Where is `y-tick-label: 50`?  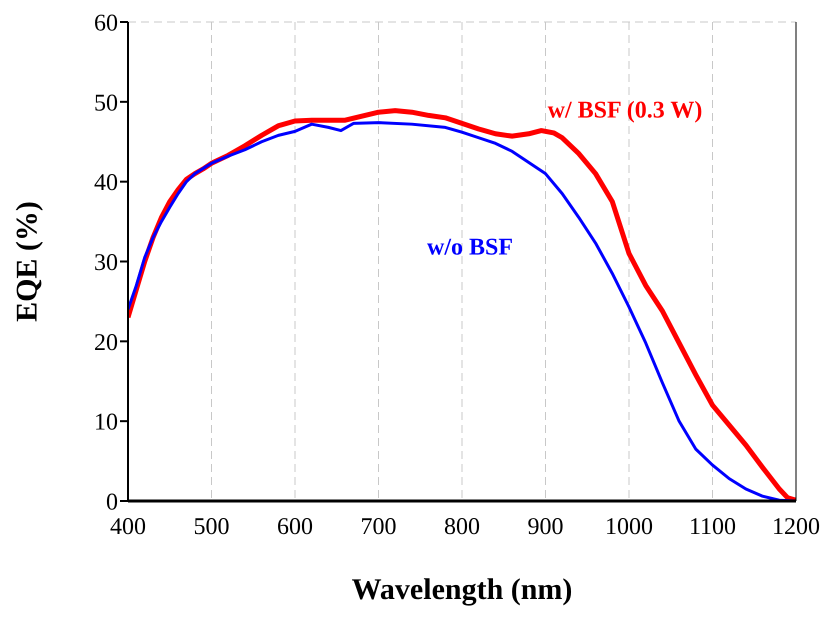 y-tick-label: 50 is located at coordinates (106, 103).